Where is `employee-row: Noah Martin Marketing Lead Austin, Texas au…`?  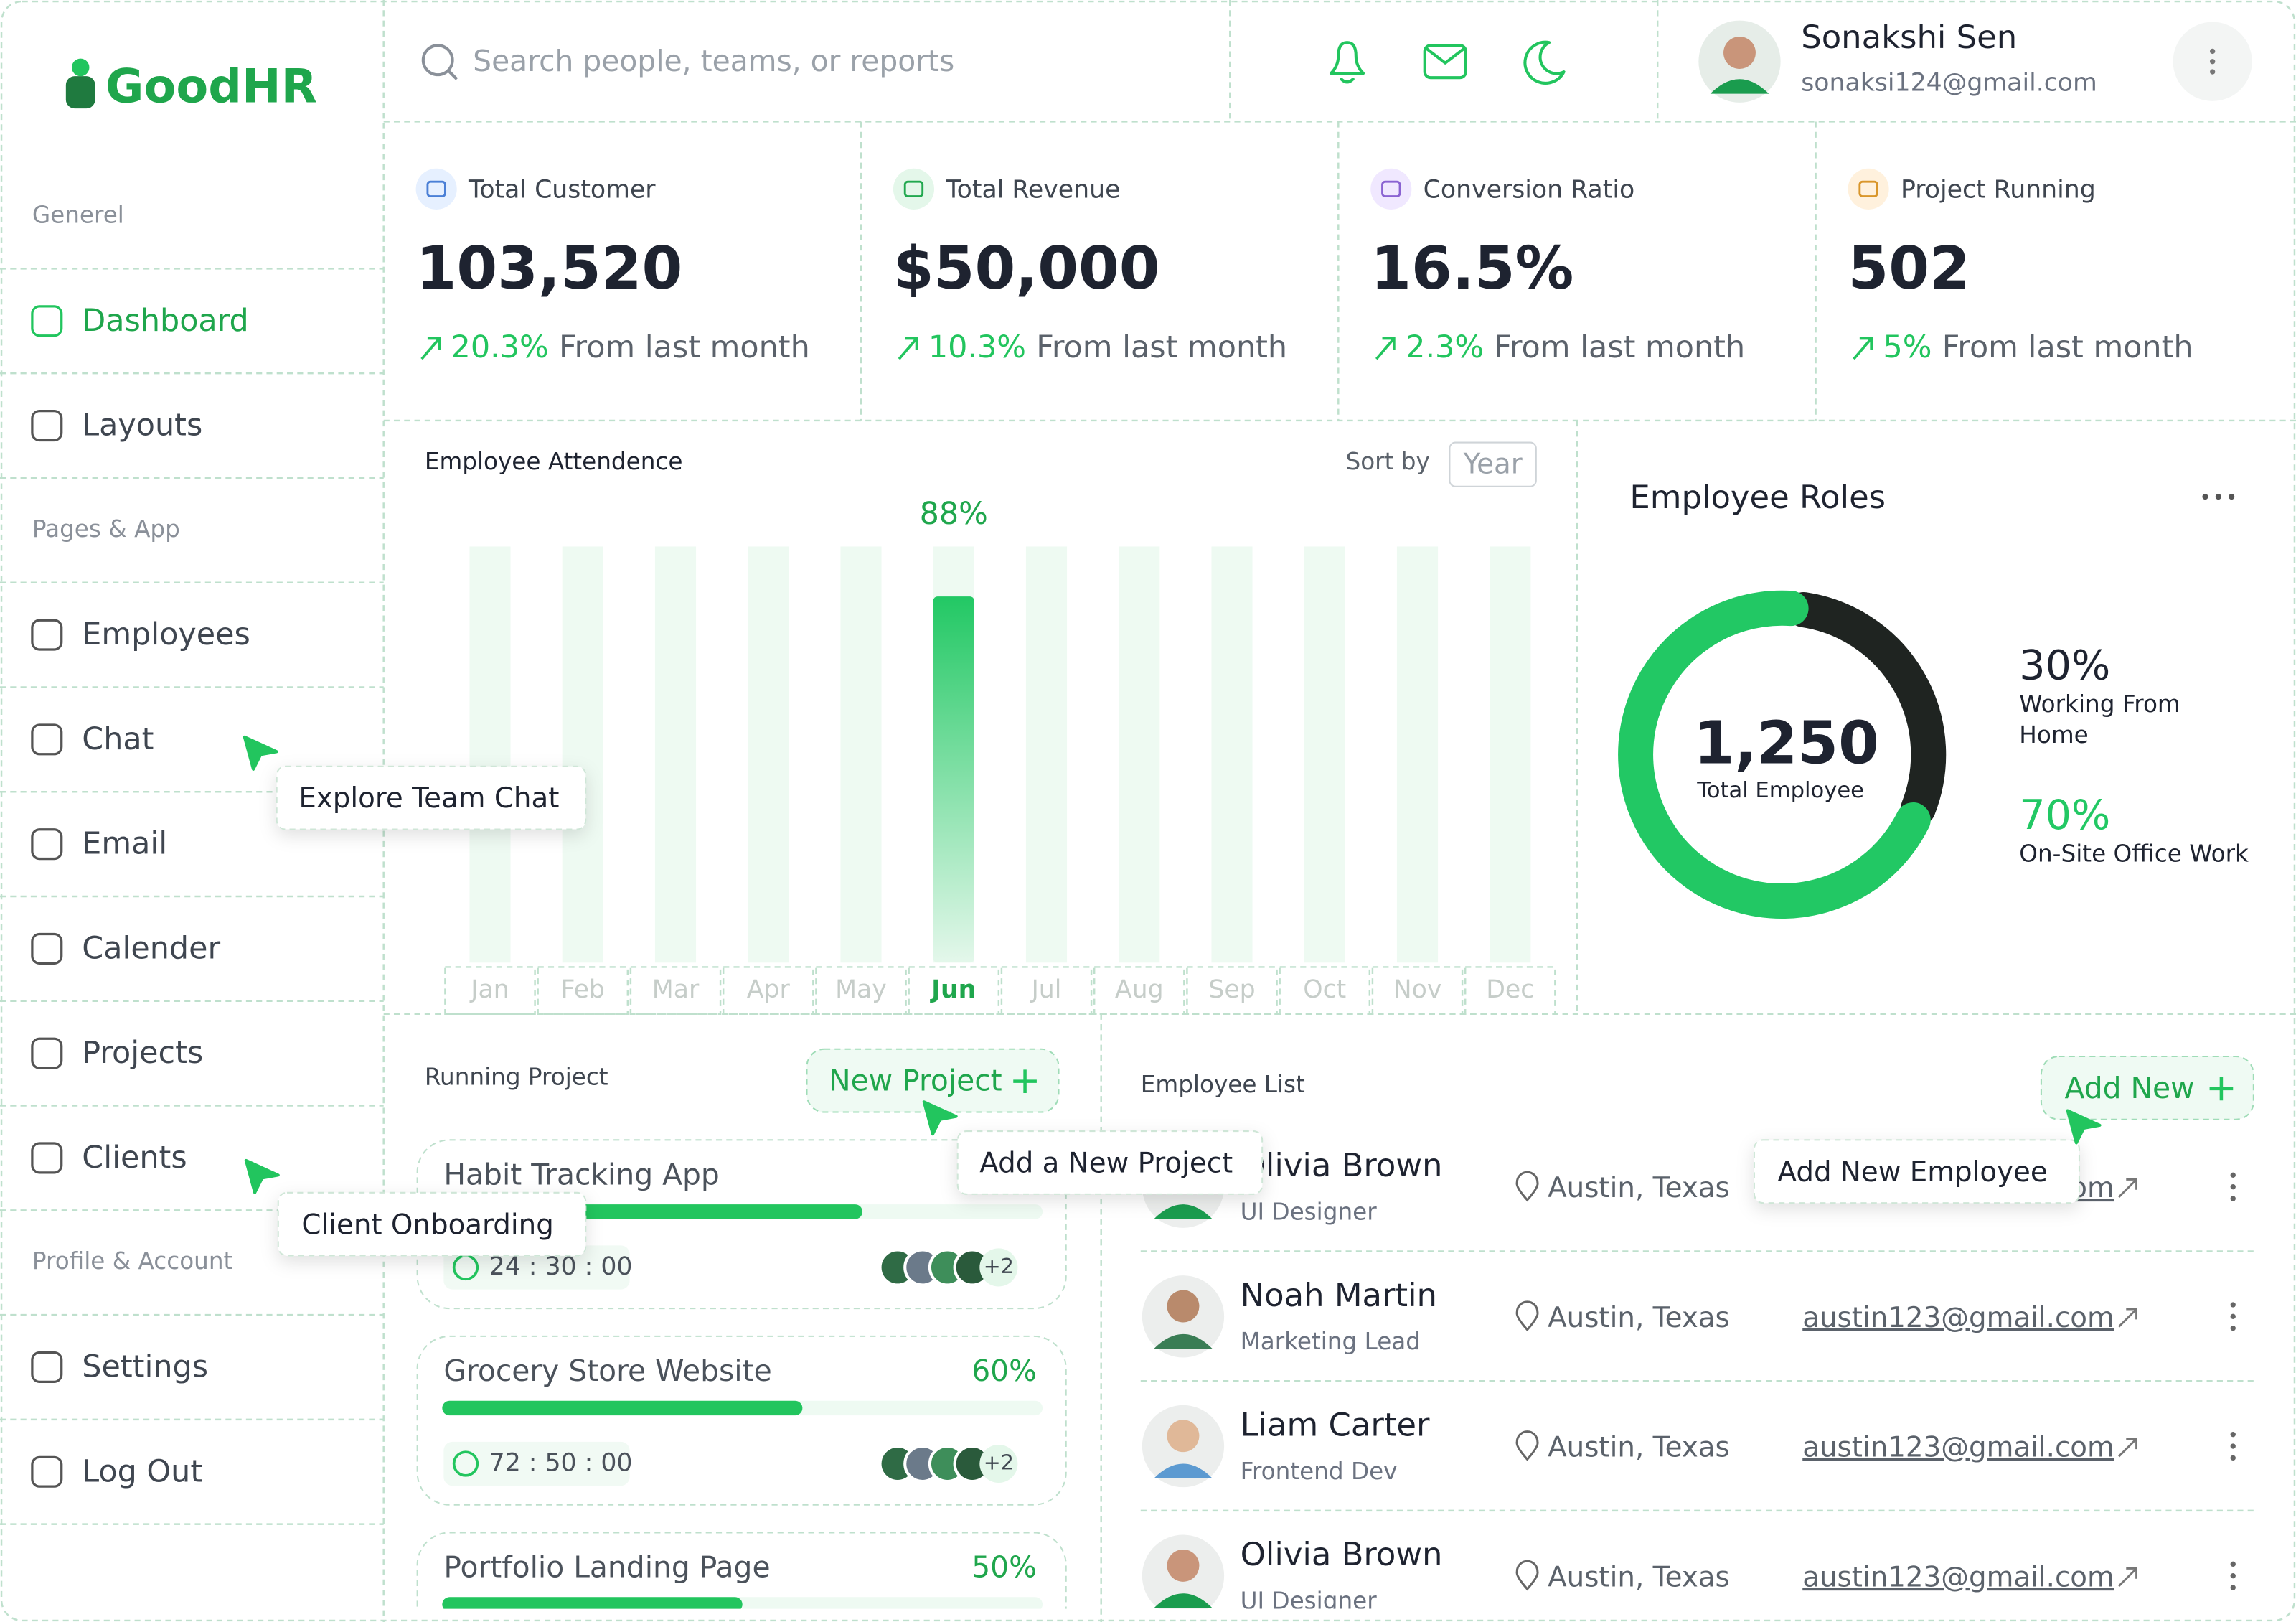
employee-row: Noah Martin Marketing Lead Austin, Texas au… is located at coordinates (1689, 1316).